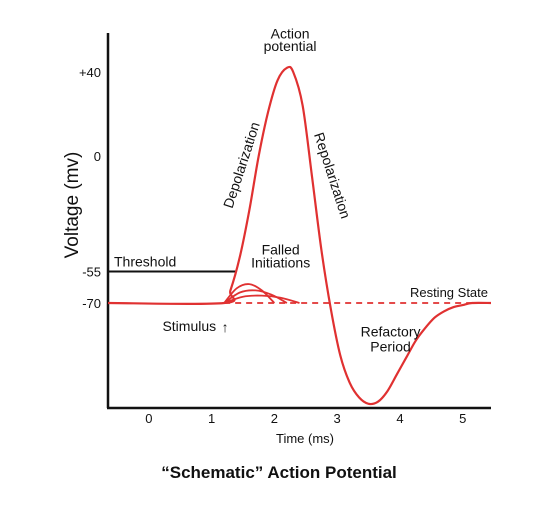 This screenshot has width=537, height=512. Describe the element at coordinates (280, 262) in the screenshot. I see `annotation-label: Initiations` at that location.